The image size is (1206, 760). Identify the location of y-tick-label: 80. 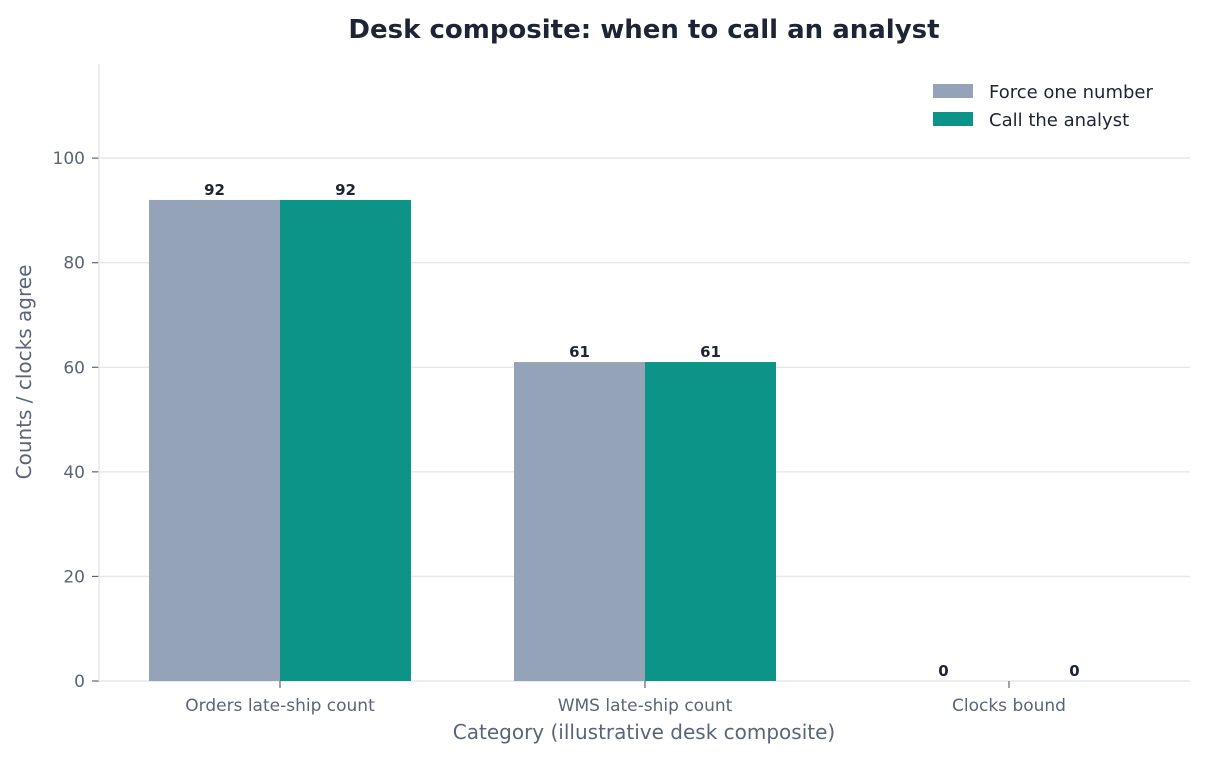
(74, 264).